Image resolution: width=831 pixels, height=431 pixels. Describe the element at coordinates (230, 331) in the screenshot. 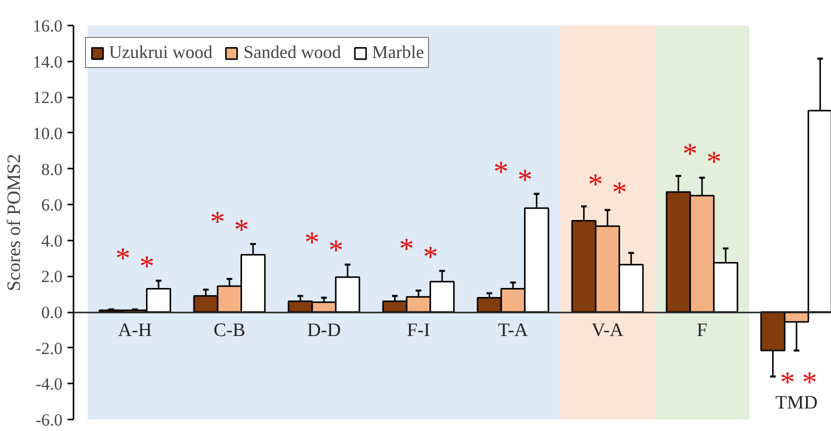

I see `x-tick-label: C-B` at that location.